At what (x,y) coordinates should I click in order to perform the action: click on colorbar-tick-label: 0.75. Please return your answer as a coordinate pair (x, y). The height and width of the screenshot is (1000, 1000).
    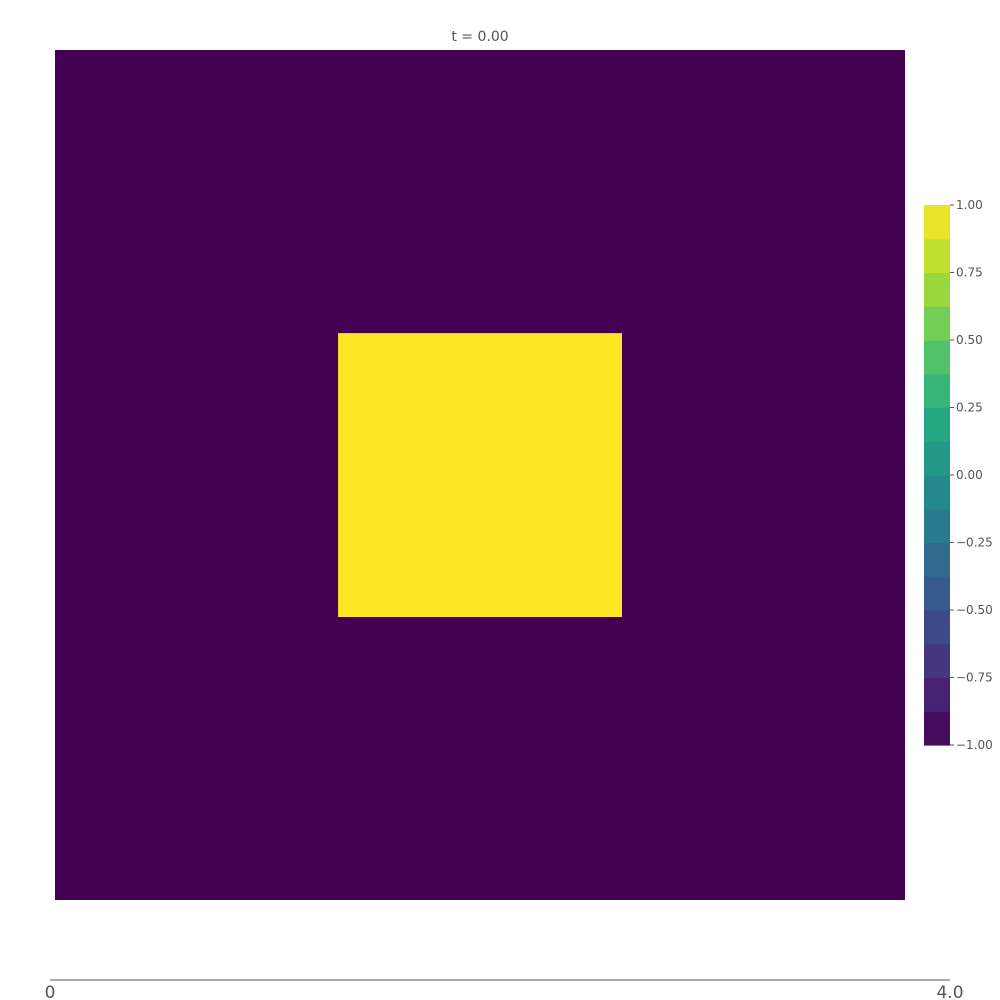
    Looking at the image, I should click on (969, 273).